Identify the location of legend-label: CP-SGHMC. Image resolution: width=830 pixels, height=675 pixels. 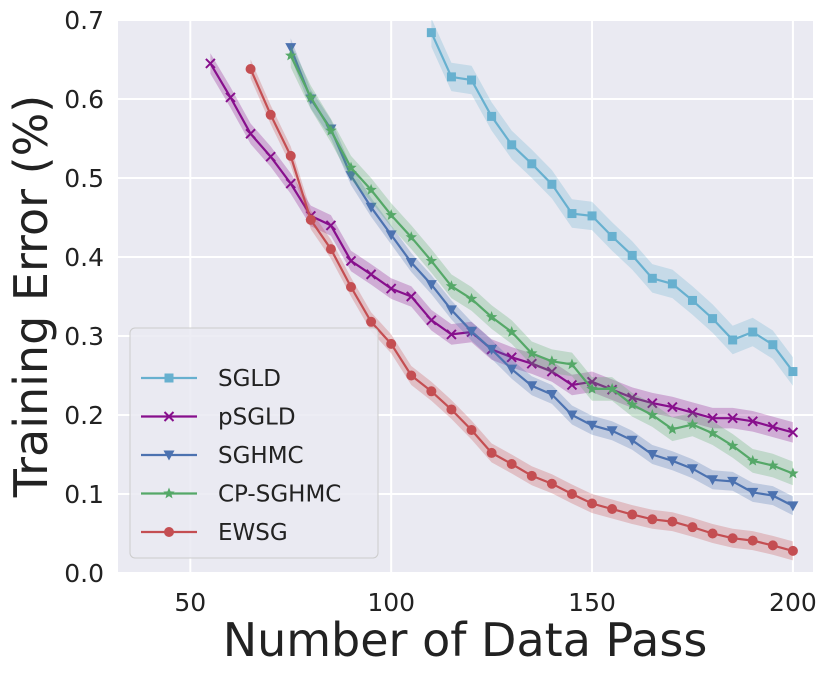
(279, 495).